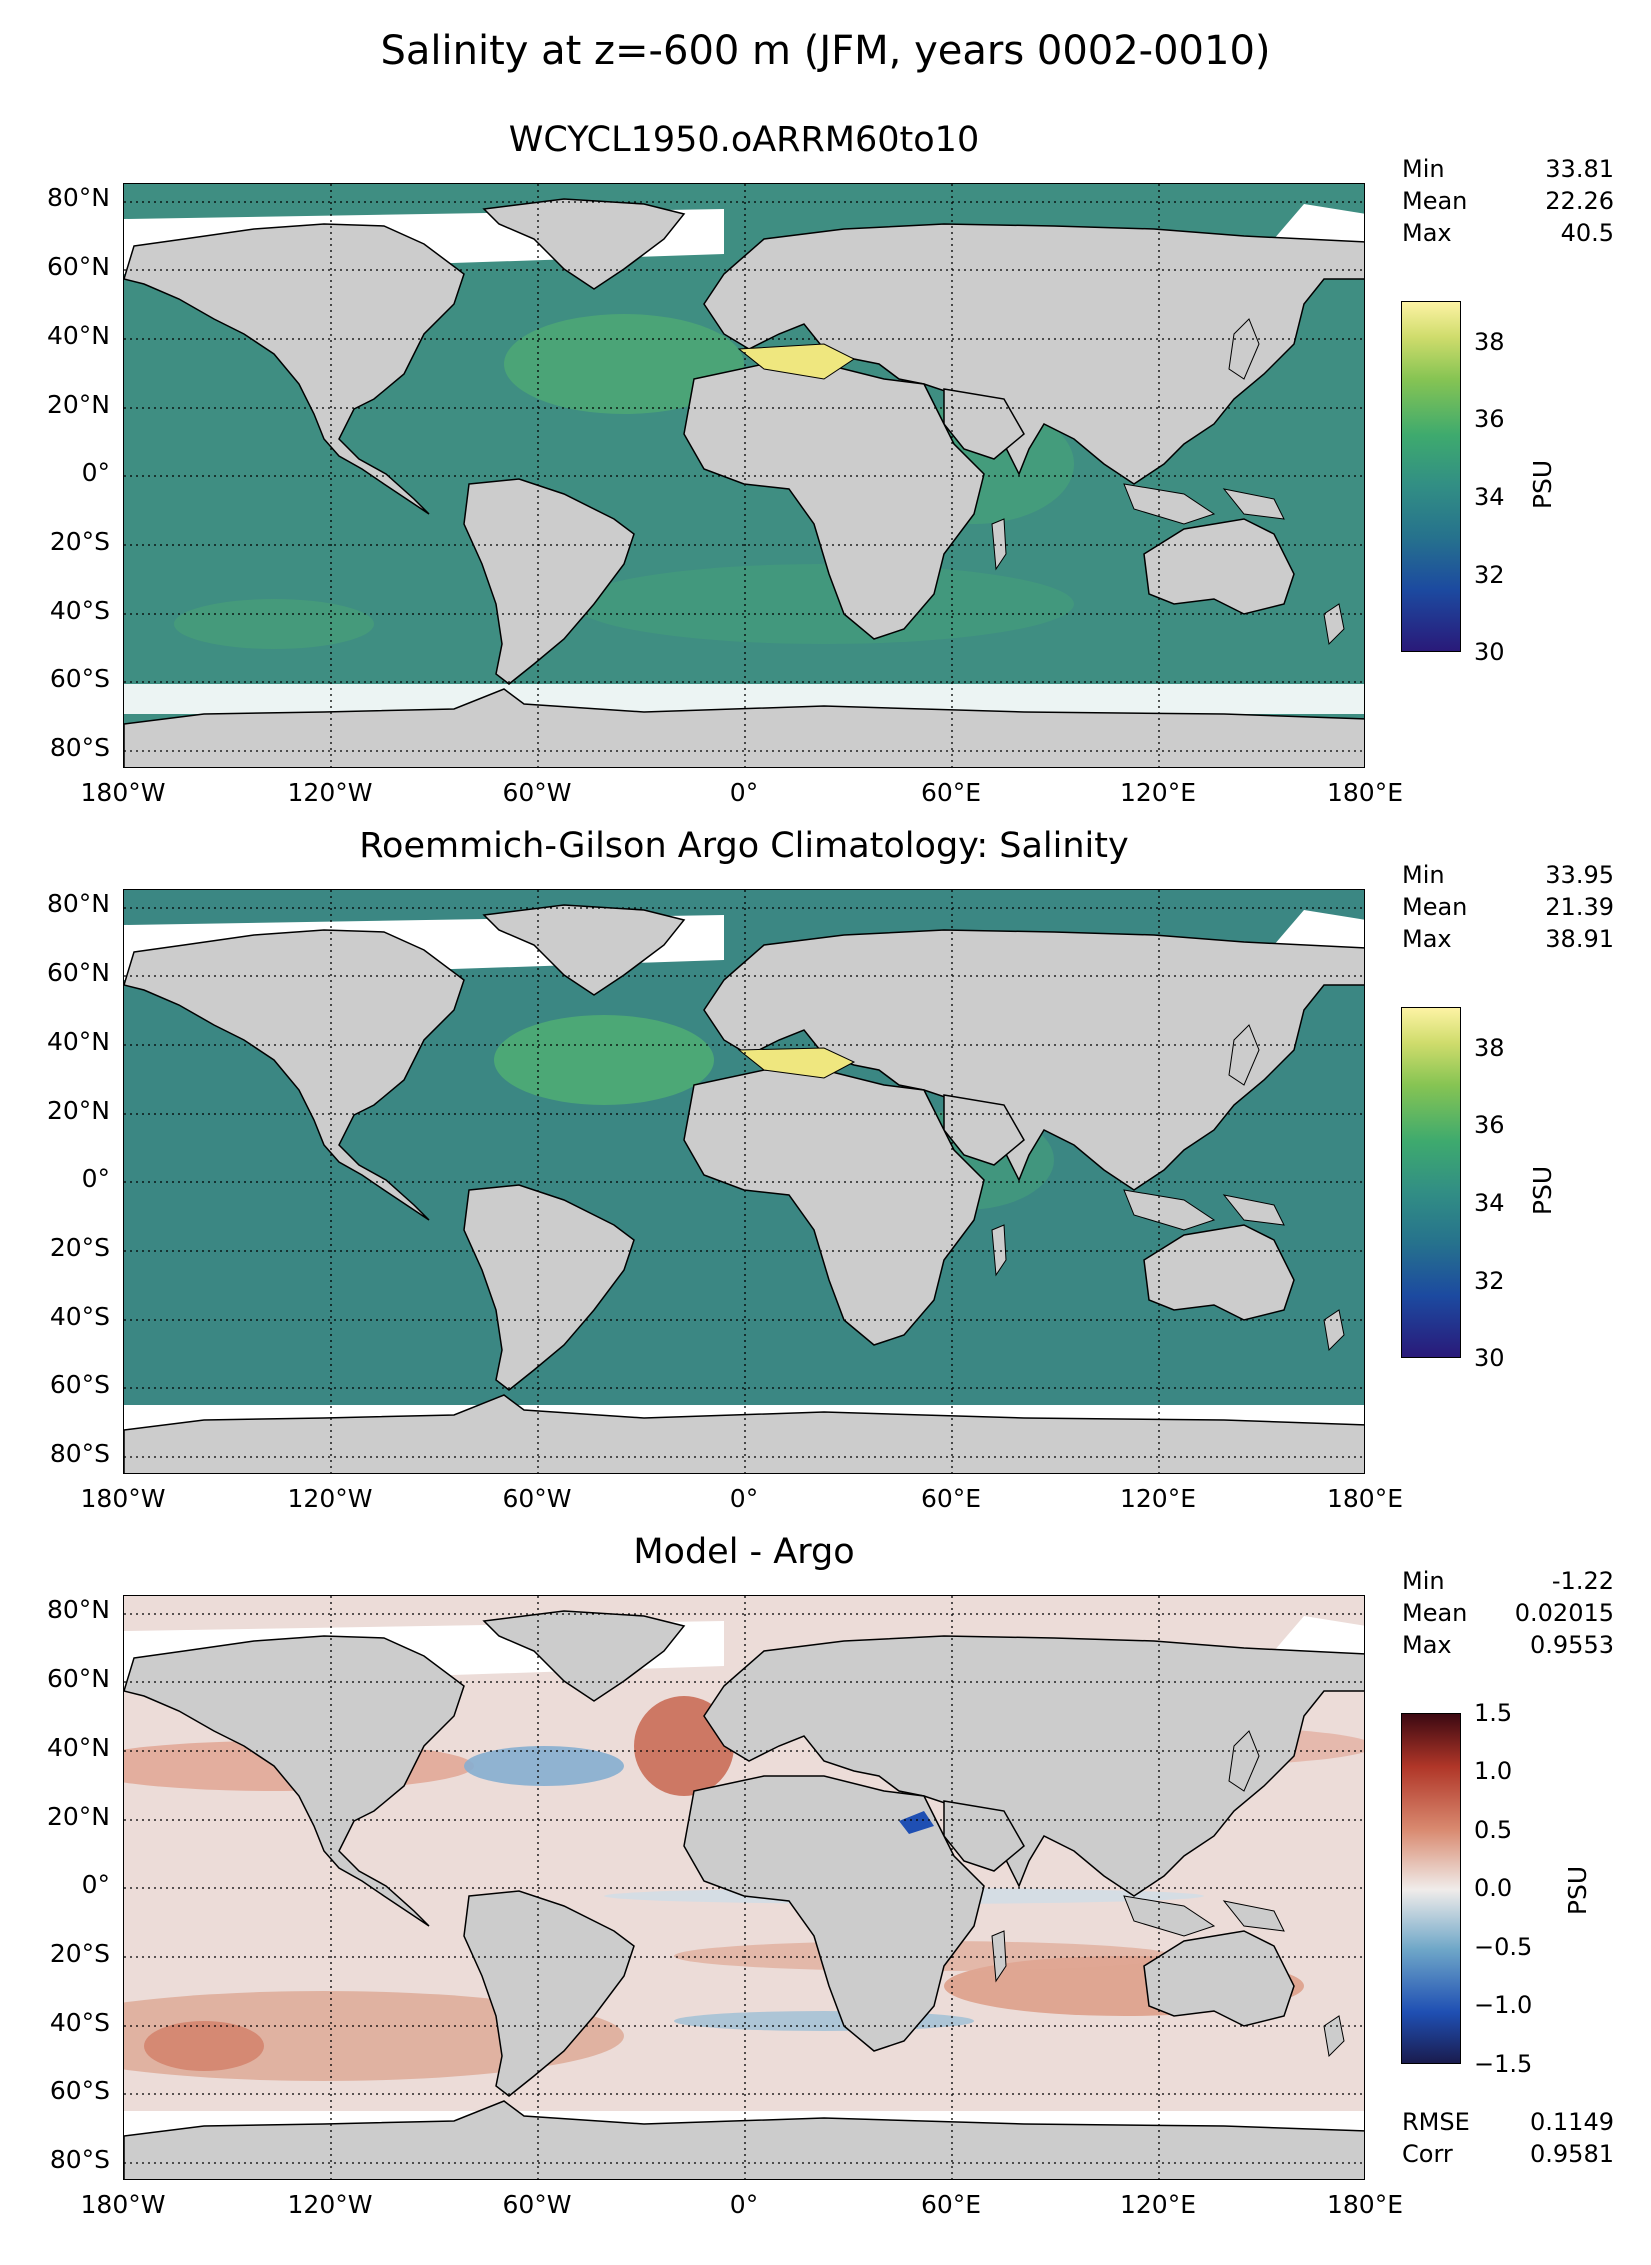  Describe the element at coordinates (1431, 1182) in the screenshot. I see `panel-2-colorbar` at that location.